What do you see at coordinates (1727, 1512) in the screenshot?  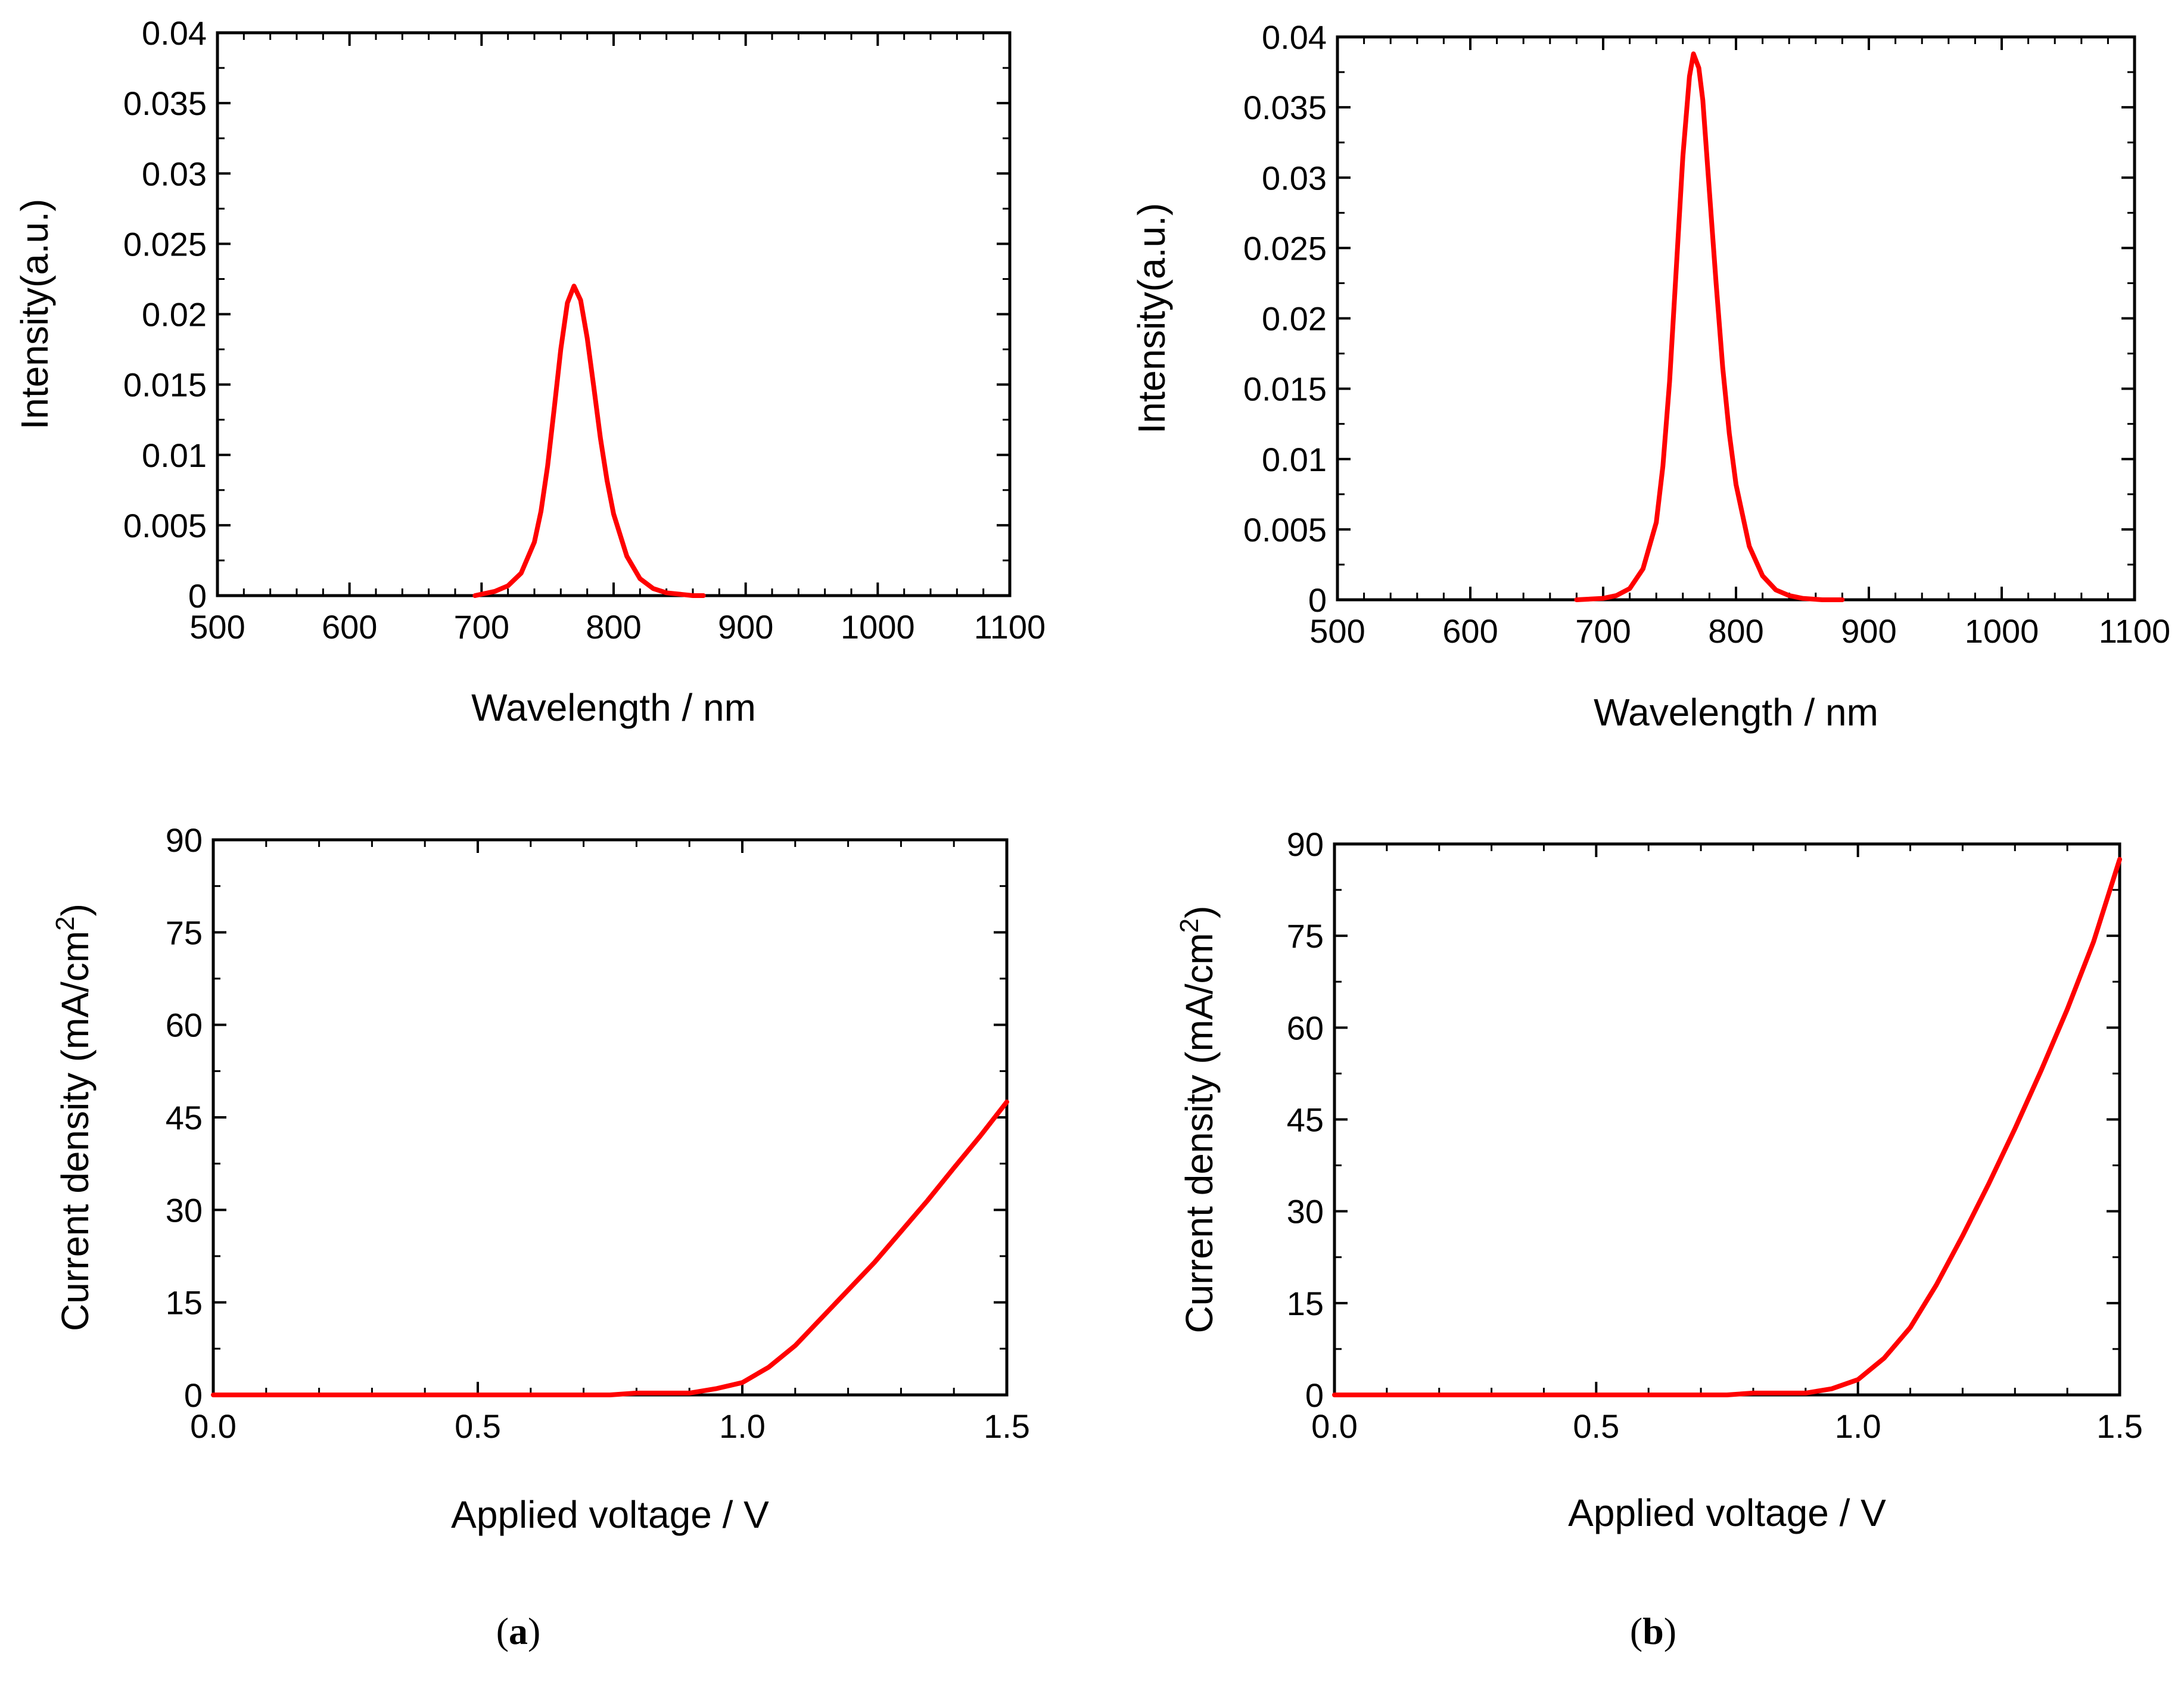 I see `jv-b-xlabel: Applied voltage / V` at bounding box center [1727, 1512].